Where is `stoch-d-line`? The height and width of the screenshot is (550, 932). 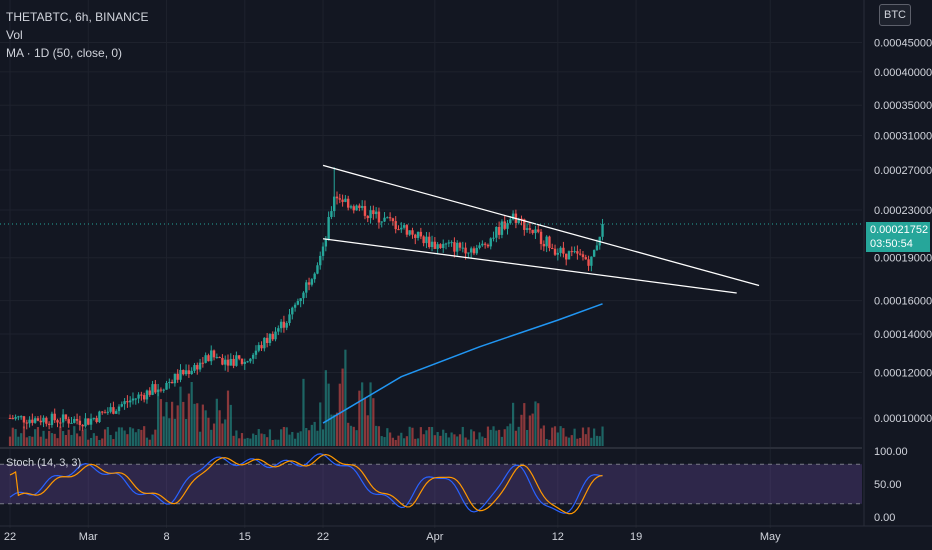
stoch-d-line is located at coordinates (306, 484).